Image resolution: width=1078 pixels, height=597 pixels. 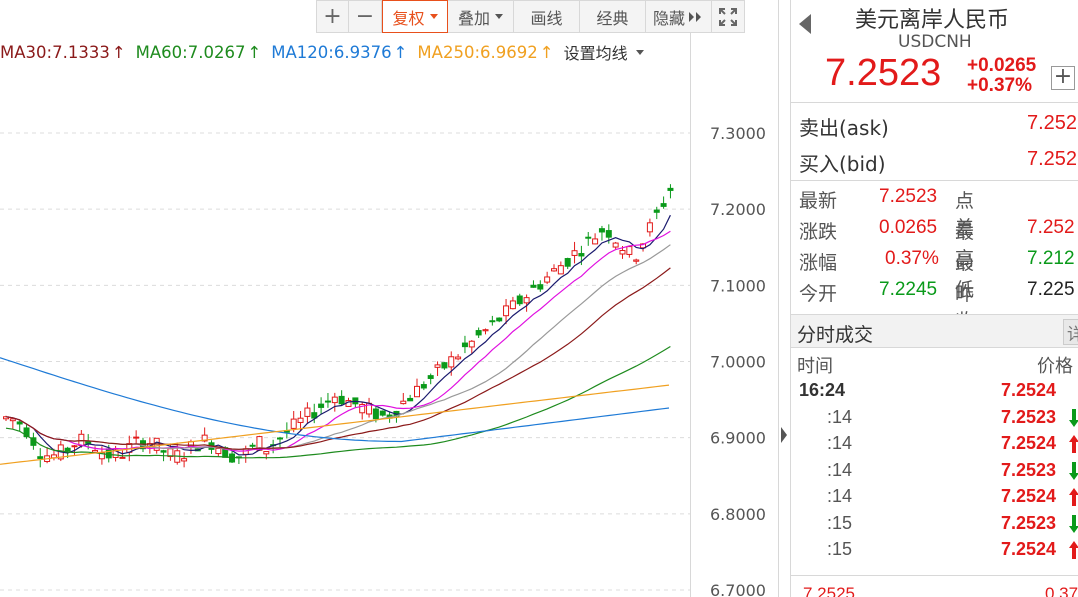 What do you see at coordinates (1002, 65) in the screenshot?
I see `change-value: +0.0265` at bounding box center [1002, 65].